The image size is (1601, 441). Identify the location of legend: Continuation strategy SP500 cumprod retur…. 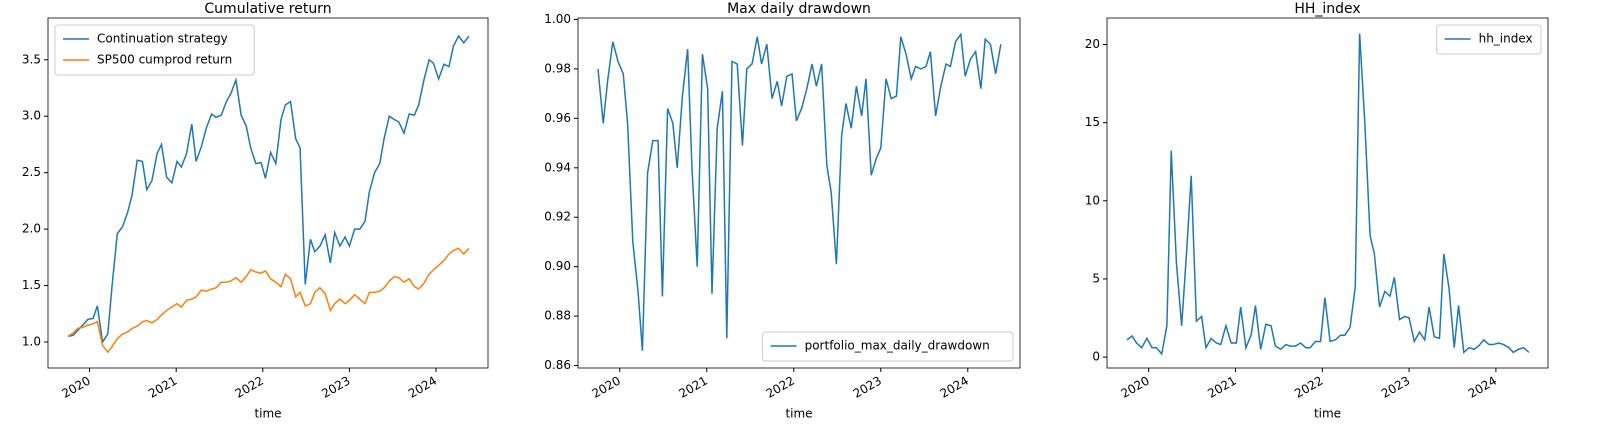
(154, 50).